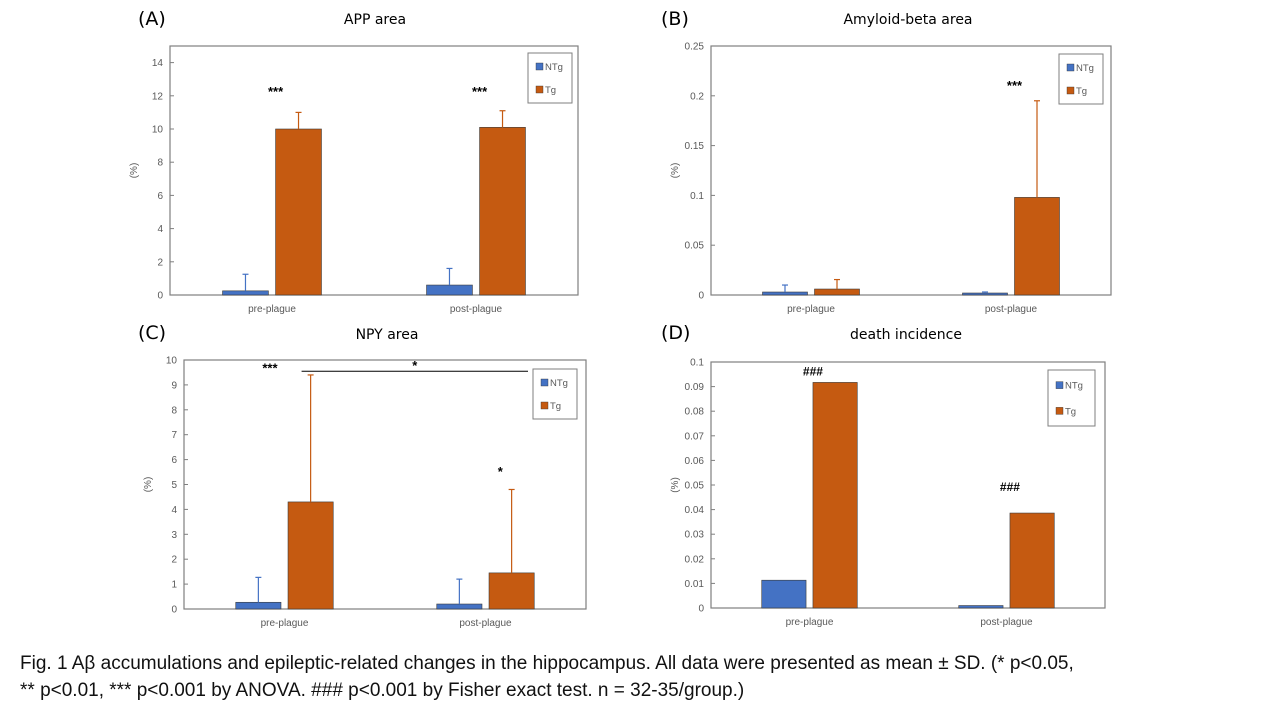  Describe the element at coordinates (174, 485) in the screenshot. I see `panel-c-y-tick-label: 5` at that location.